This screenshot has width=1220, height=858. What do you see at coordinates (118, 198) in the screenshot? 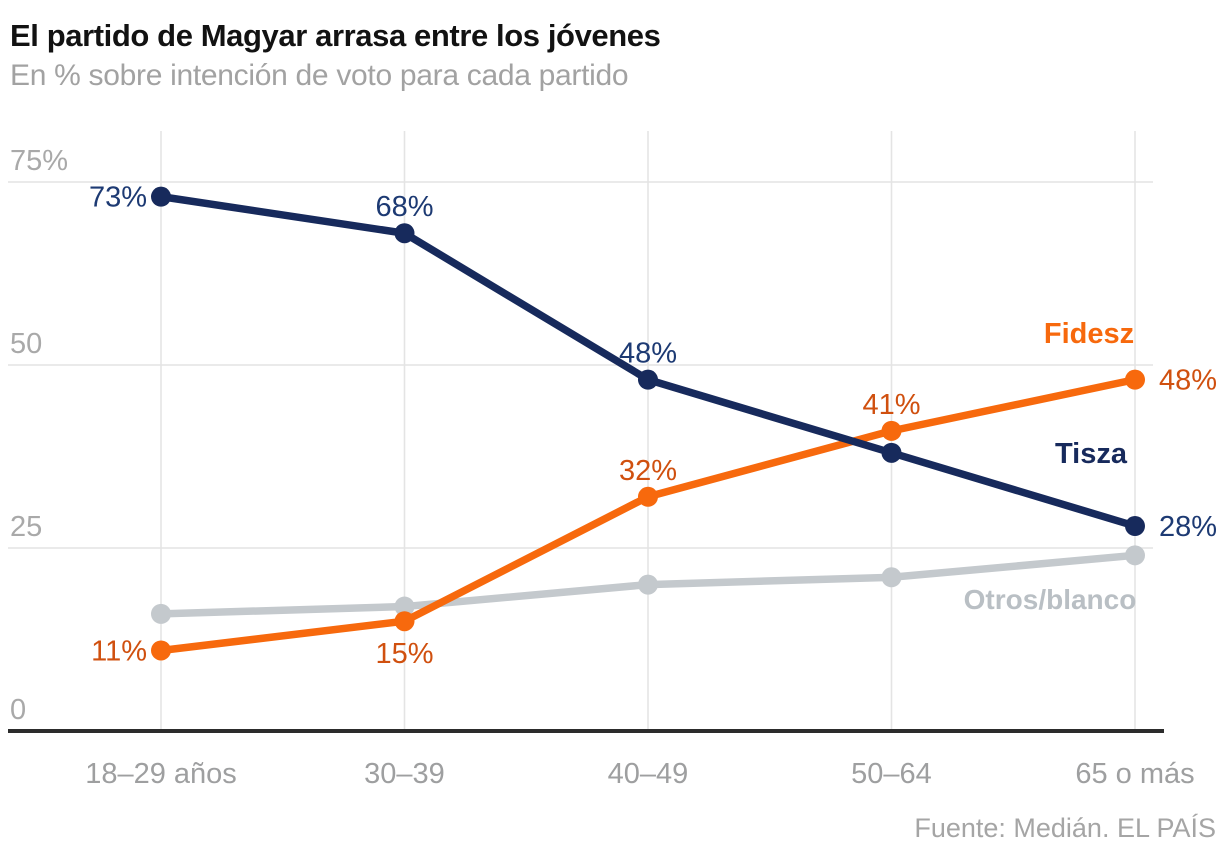
I see `value-label: 73%` at bounding box center [118, 198].